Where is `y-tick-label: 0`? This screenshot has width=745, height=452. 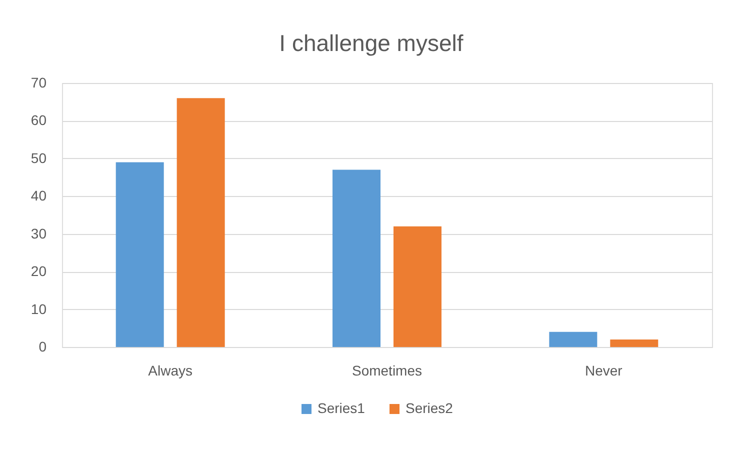 y-tick-label: 0 is located at coordinates (42, 346).